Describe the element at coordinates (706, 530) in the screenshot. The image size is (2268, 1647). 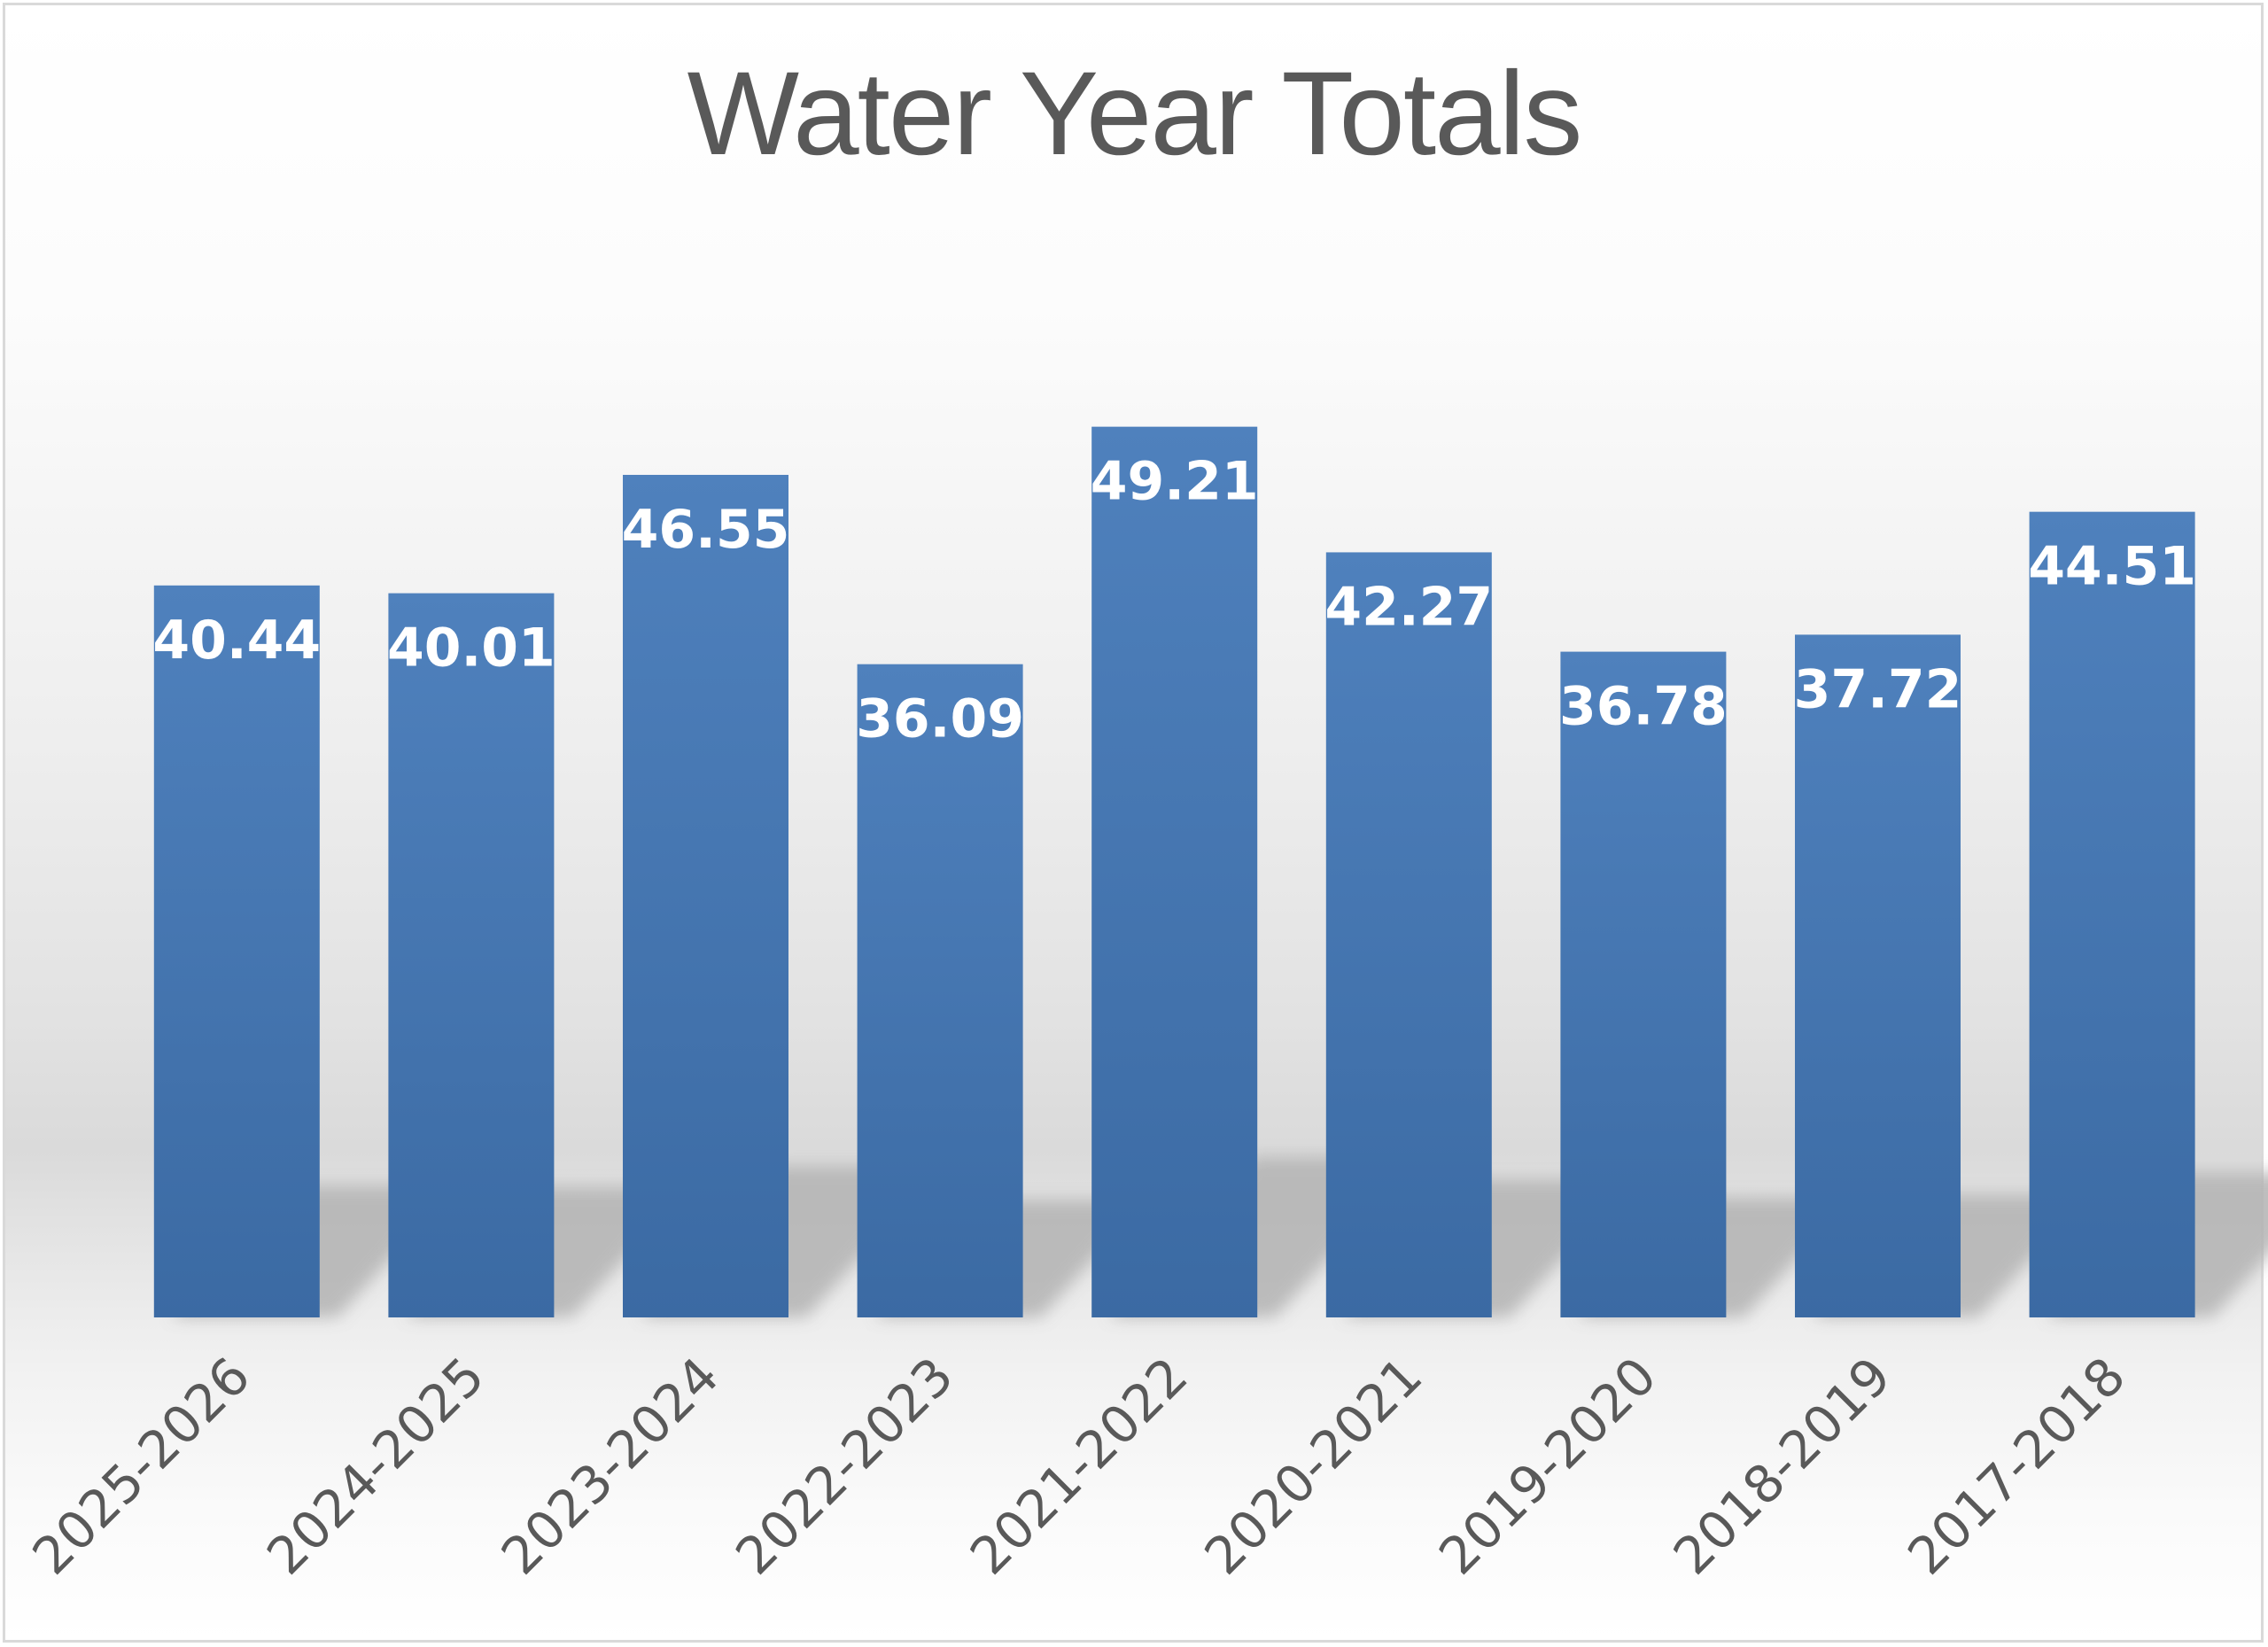
I see `data-label: 46.55` at that location.